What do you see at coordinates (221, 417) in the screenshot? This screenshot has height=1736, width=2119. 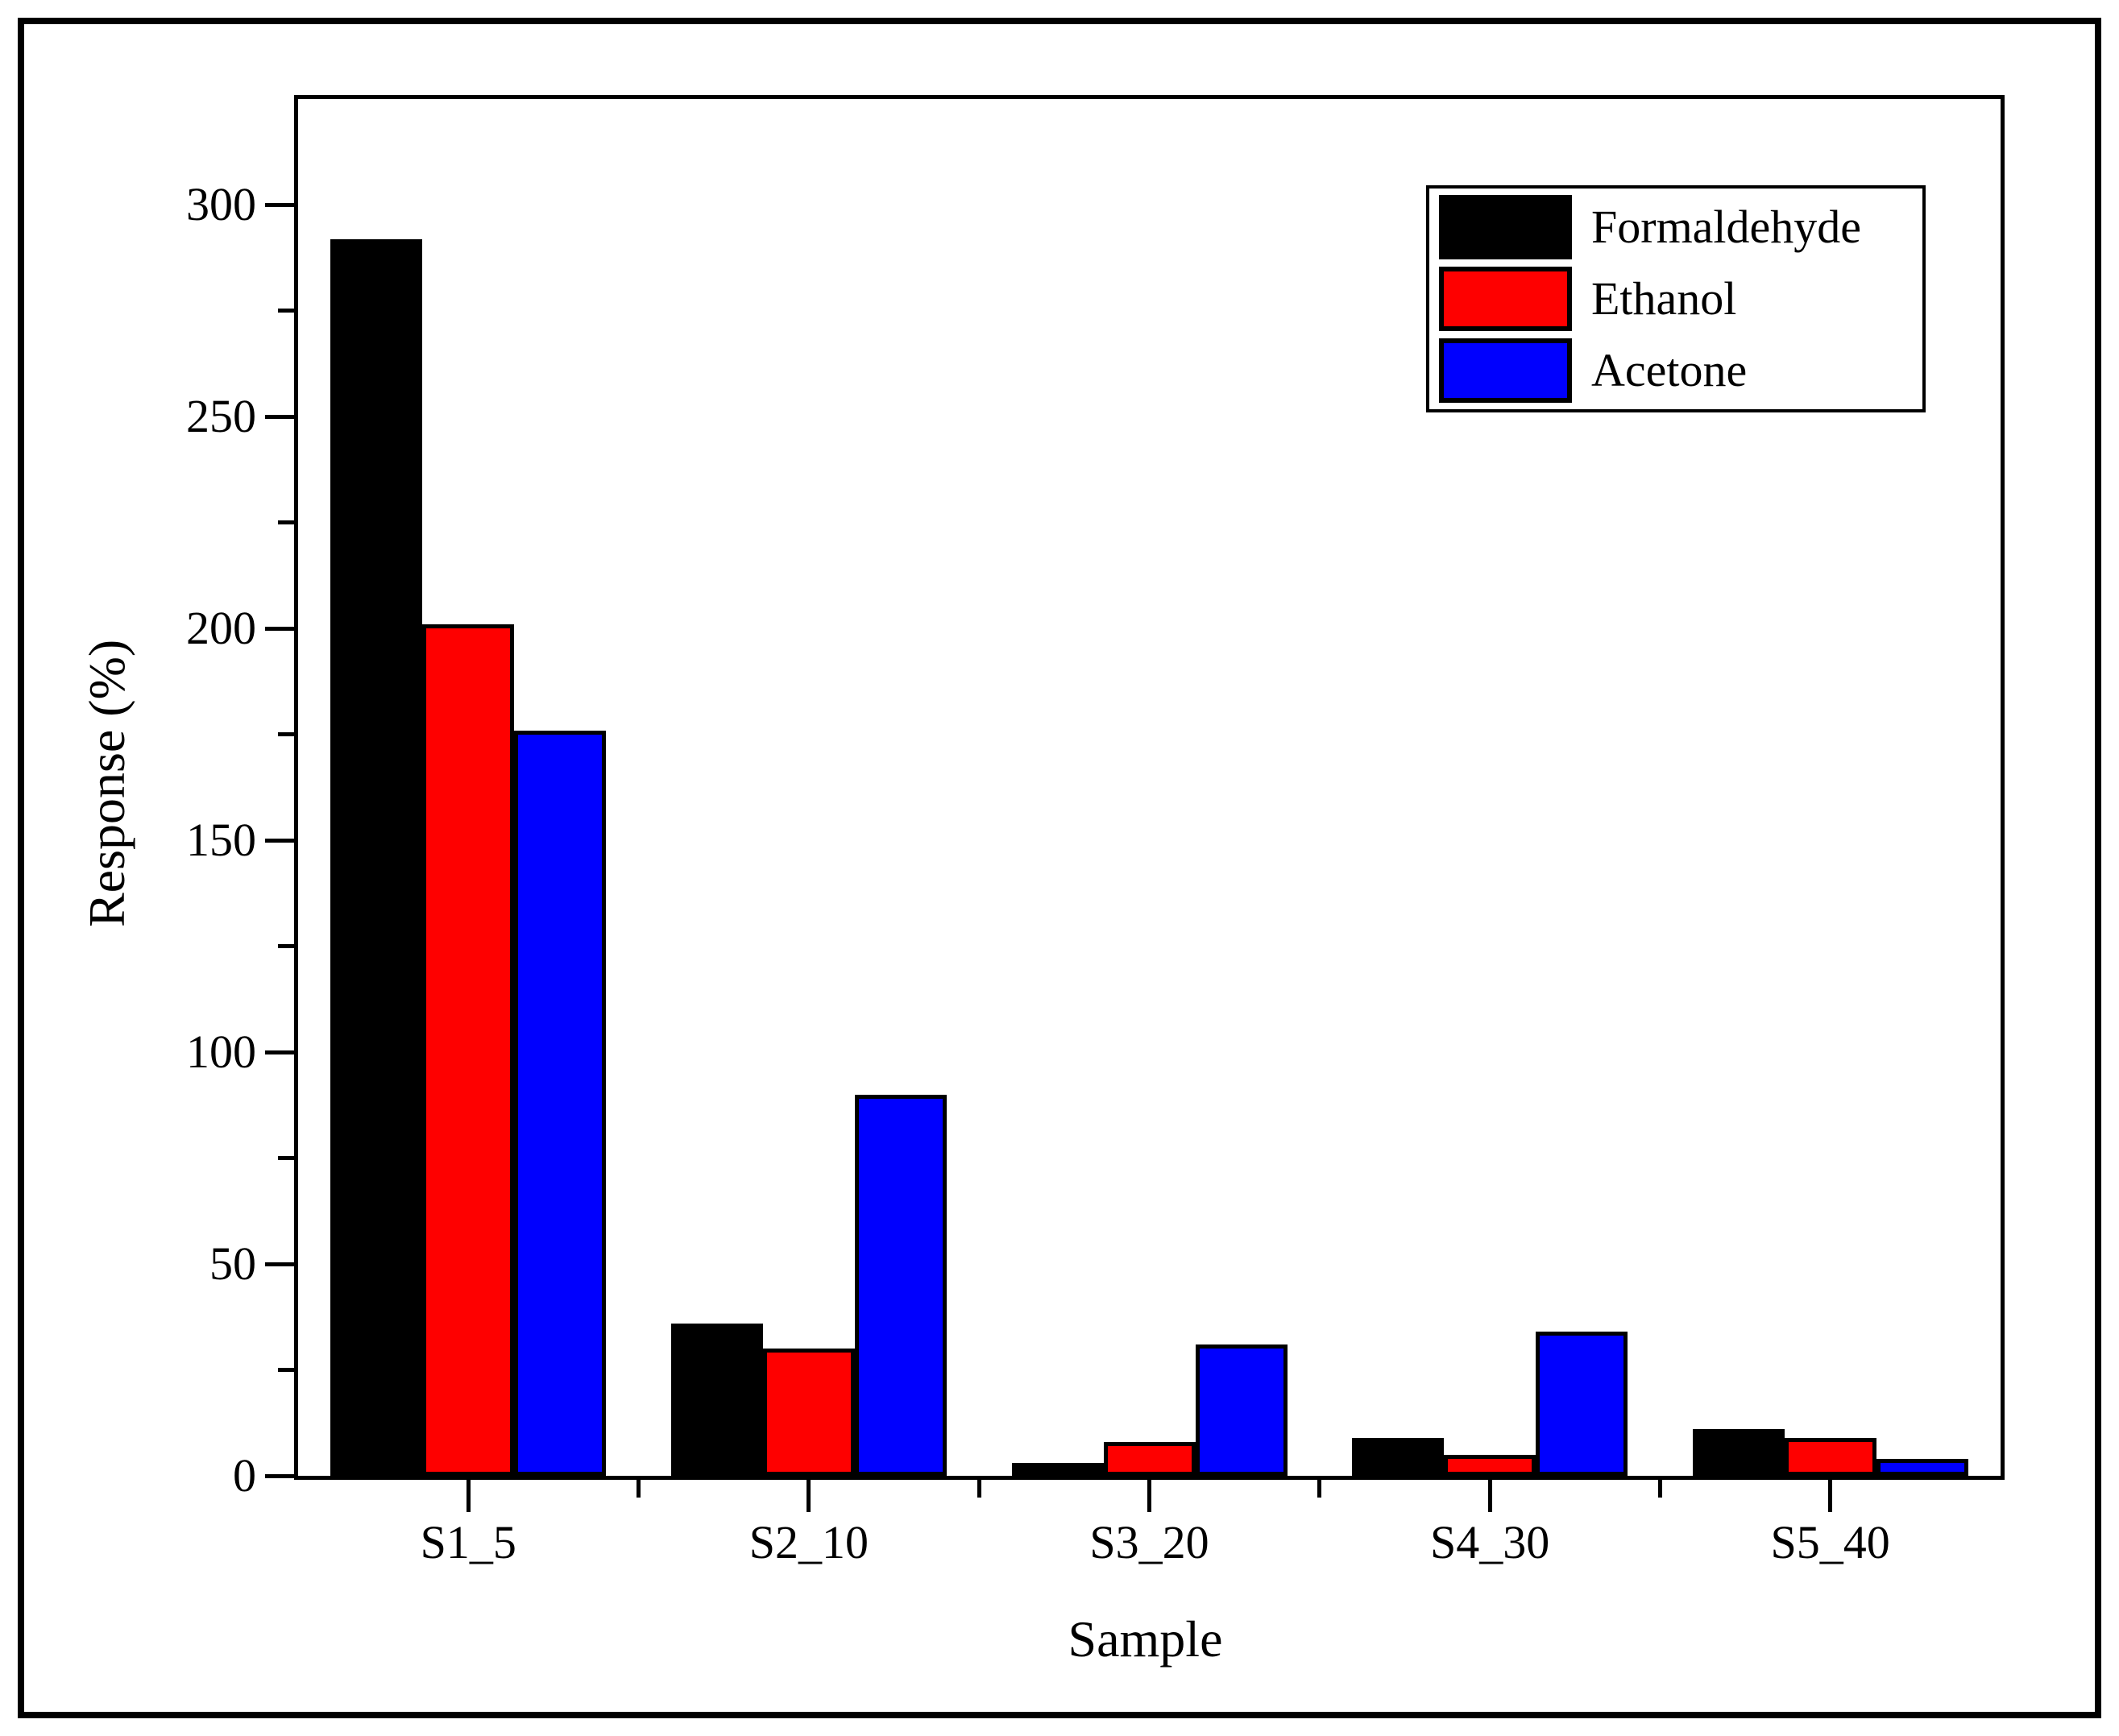 I see `y-tick-label: 250` at bounding box center [221, 417].